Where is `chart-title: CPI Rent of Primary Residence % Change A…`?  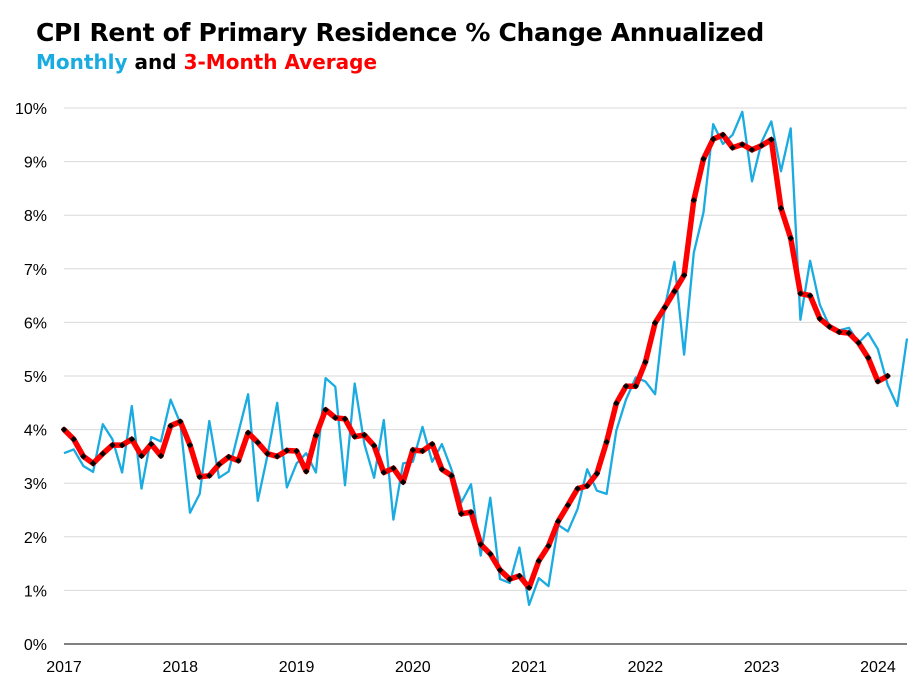
chart-title: CPI Rent of Primary Residence % Change A… is located at coordinates (400, 32).